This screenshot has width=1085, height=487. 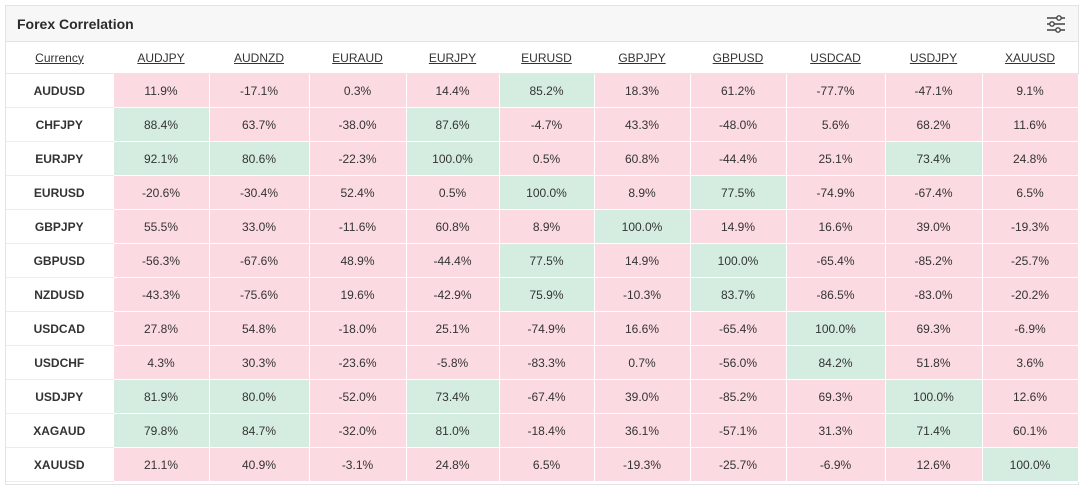 What do you see at coordinates (547, 124) in the screenshot?
I see `correlation-cell: -4.7%` at bounding box center [547, 124].